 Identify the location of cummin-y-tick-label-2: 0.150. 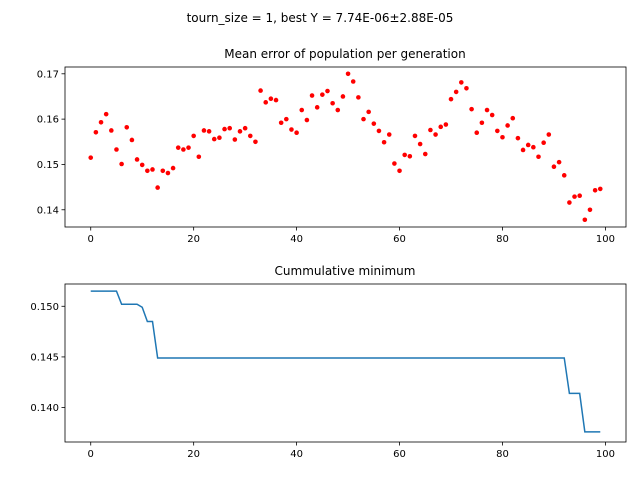
(44, 307).